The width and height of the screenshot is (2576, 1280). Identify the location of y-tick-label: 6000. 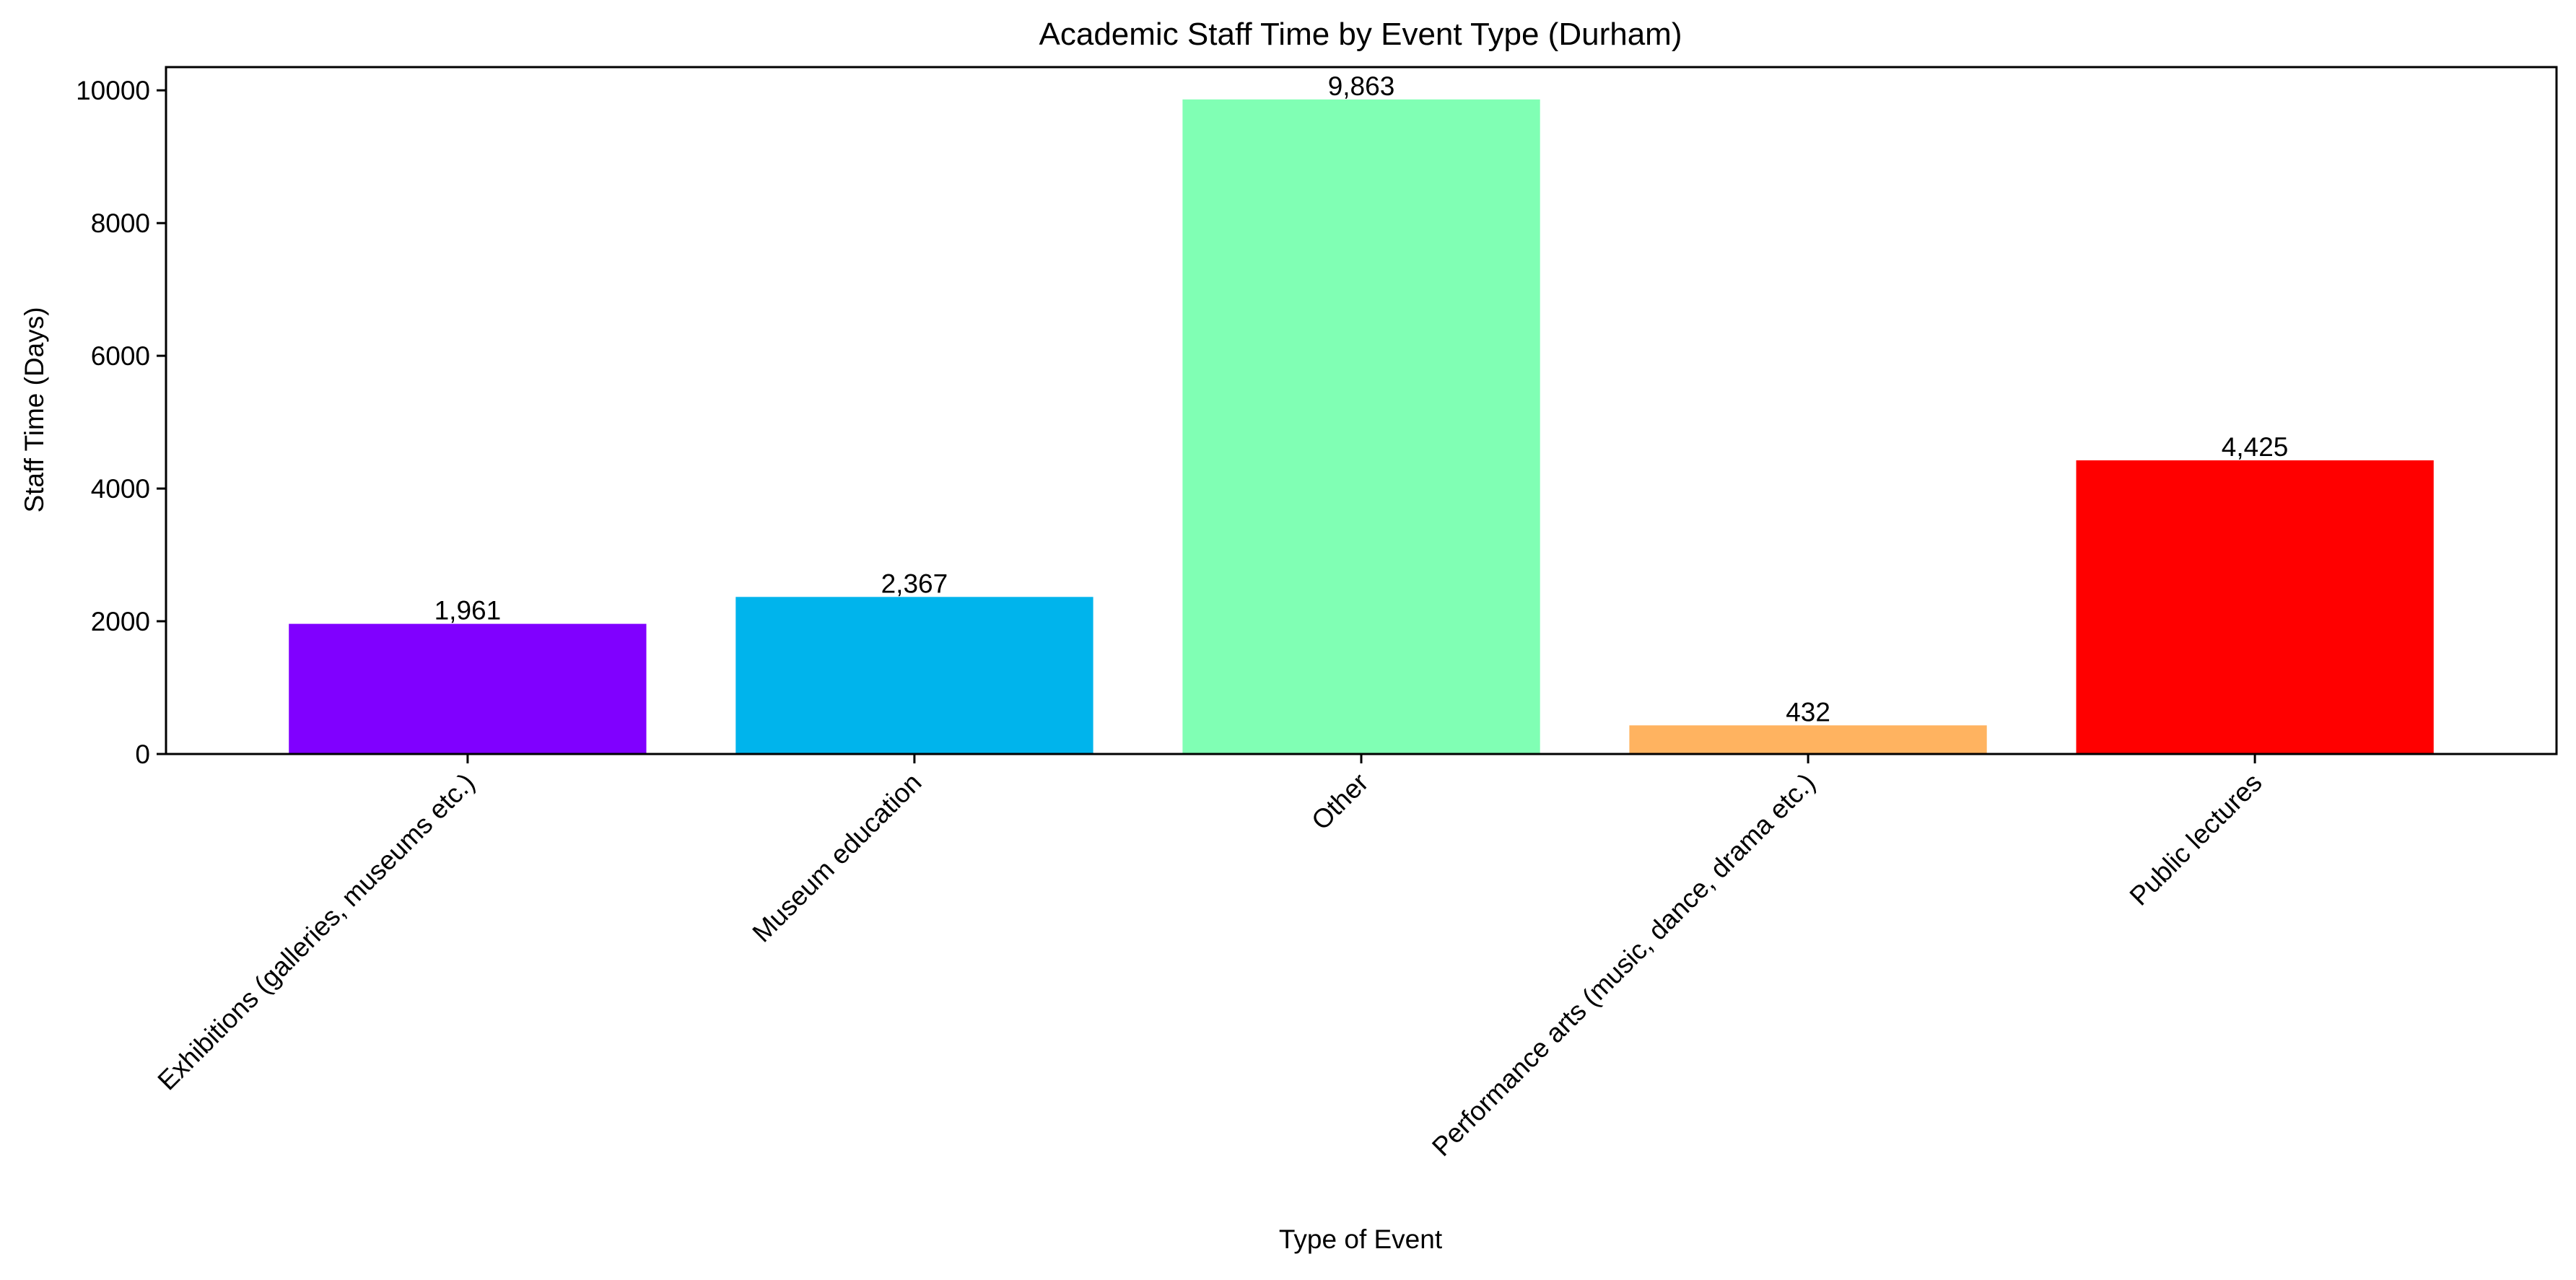
(120, 356).